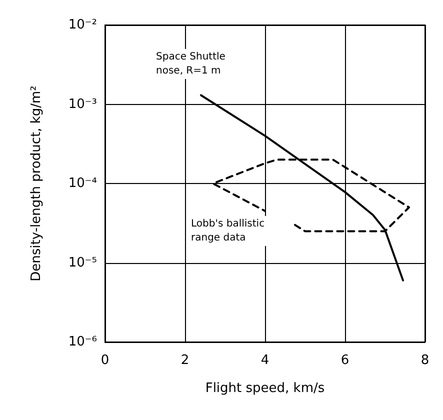 The width and height of the screenshot is (443, 420). What do you see at coordinates (105, 360) in the screenshot?
I see `x-tick-label: 0` at bounding box center [105, 360].